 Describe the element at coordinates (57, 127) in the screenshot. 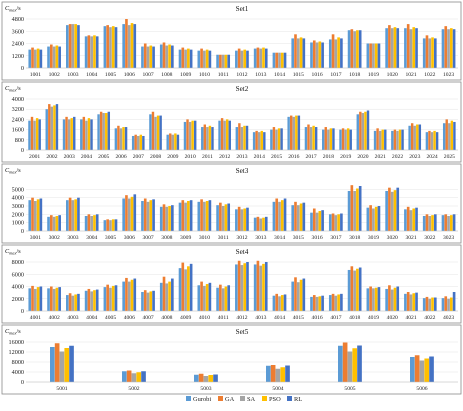

I see `bar-rl-2002` at that location.